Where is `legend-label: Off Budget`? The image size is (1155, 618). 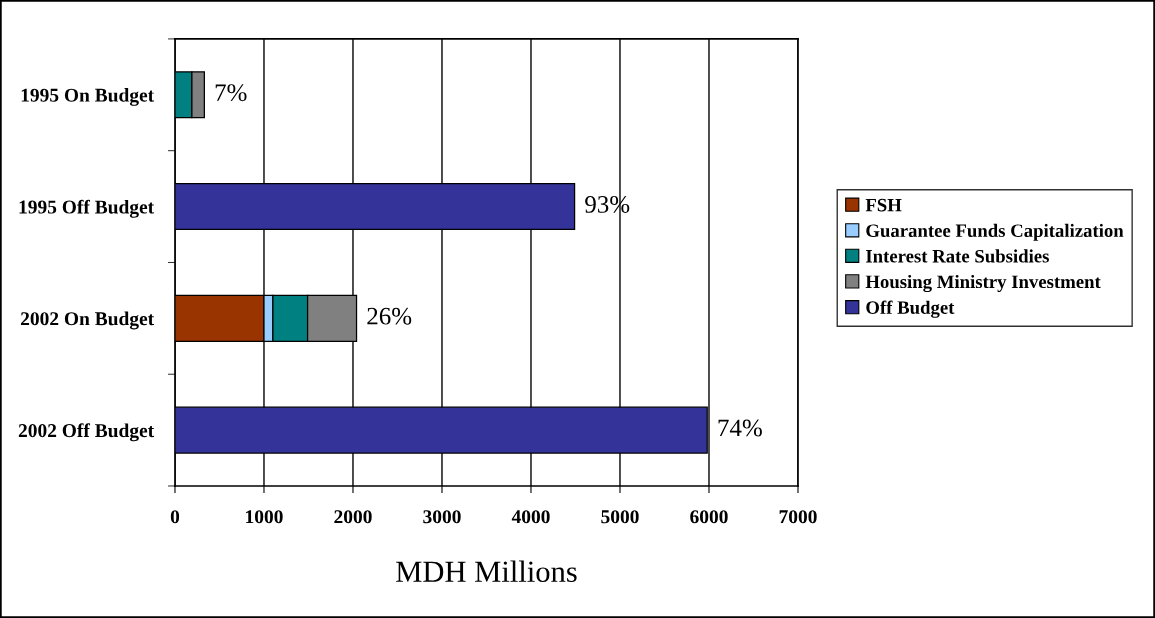
legend-label: Off Budget is located at coordinates (910, 309).